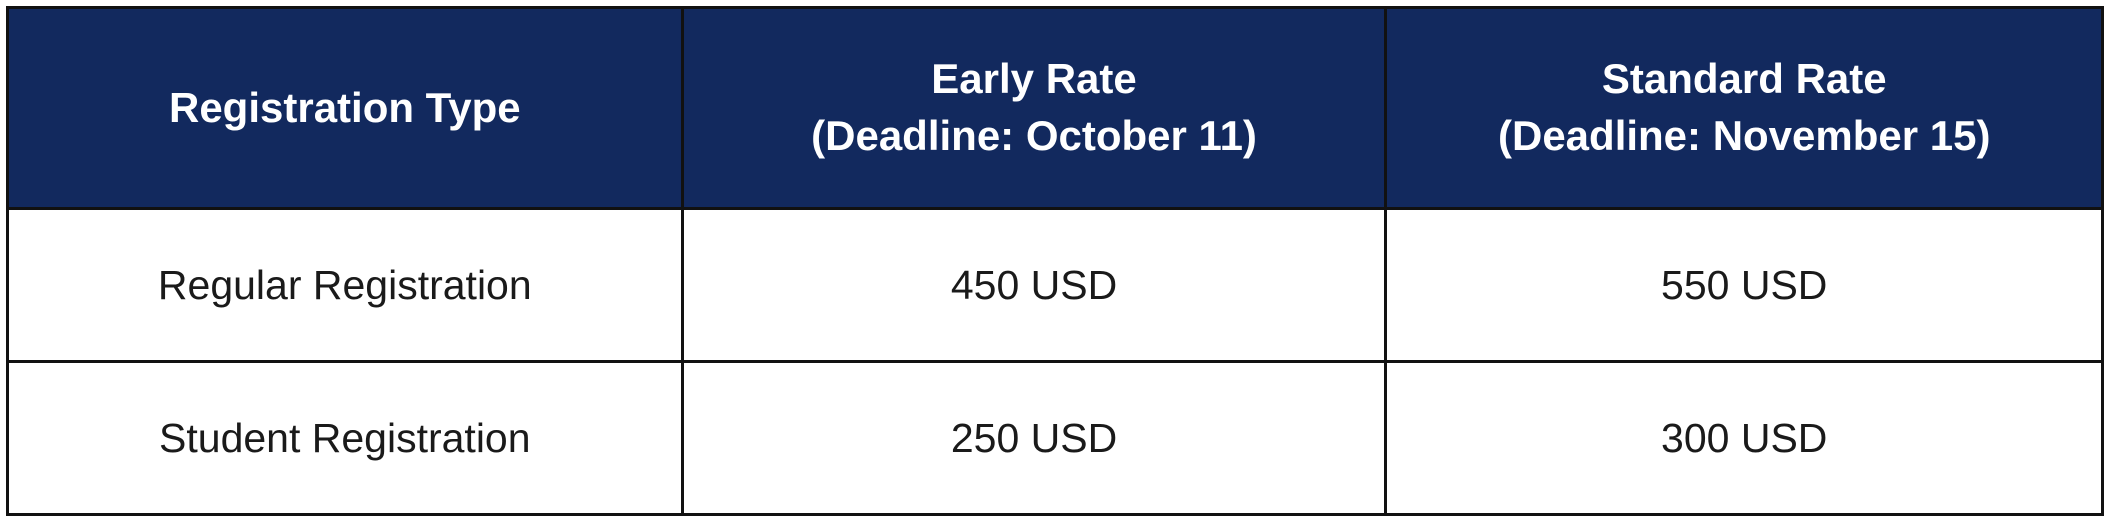 The height and width of the screenshot is (524, 2112). I want to click on cell-early-rate: 250 USD, so click(1034, 438).